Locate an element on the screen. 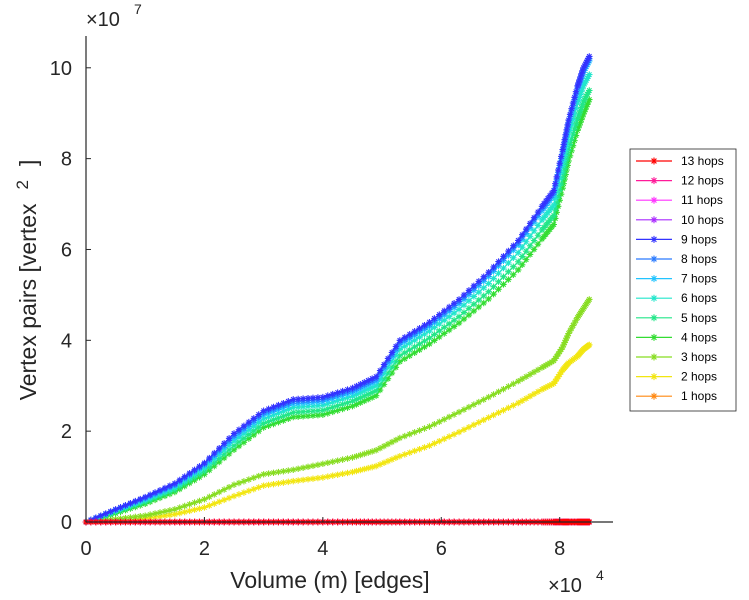 This screenshot has width=749, height=600. x-tick-label: 2 is located at coordinates (204, 549).